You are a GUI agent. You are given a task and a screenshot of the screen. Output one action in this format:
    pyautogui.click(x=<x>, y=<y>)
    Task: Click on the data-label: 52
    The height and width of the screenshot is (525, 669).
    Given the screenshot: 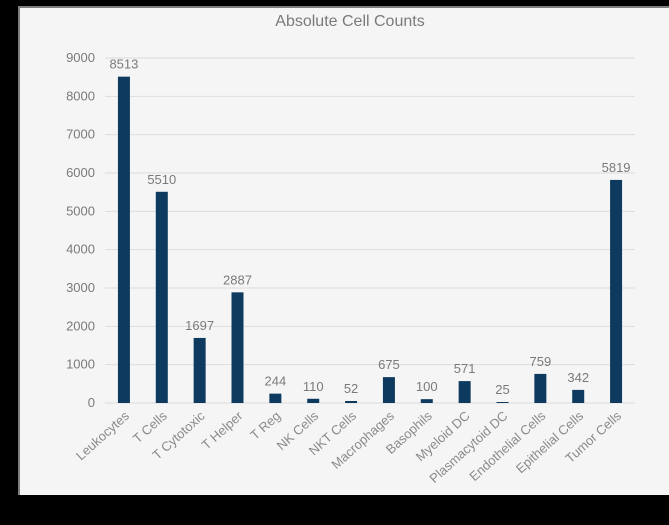 What is the action you would take?
    pyautogui.click(x=351, y=388)
    